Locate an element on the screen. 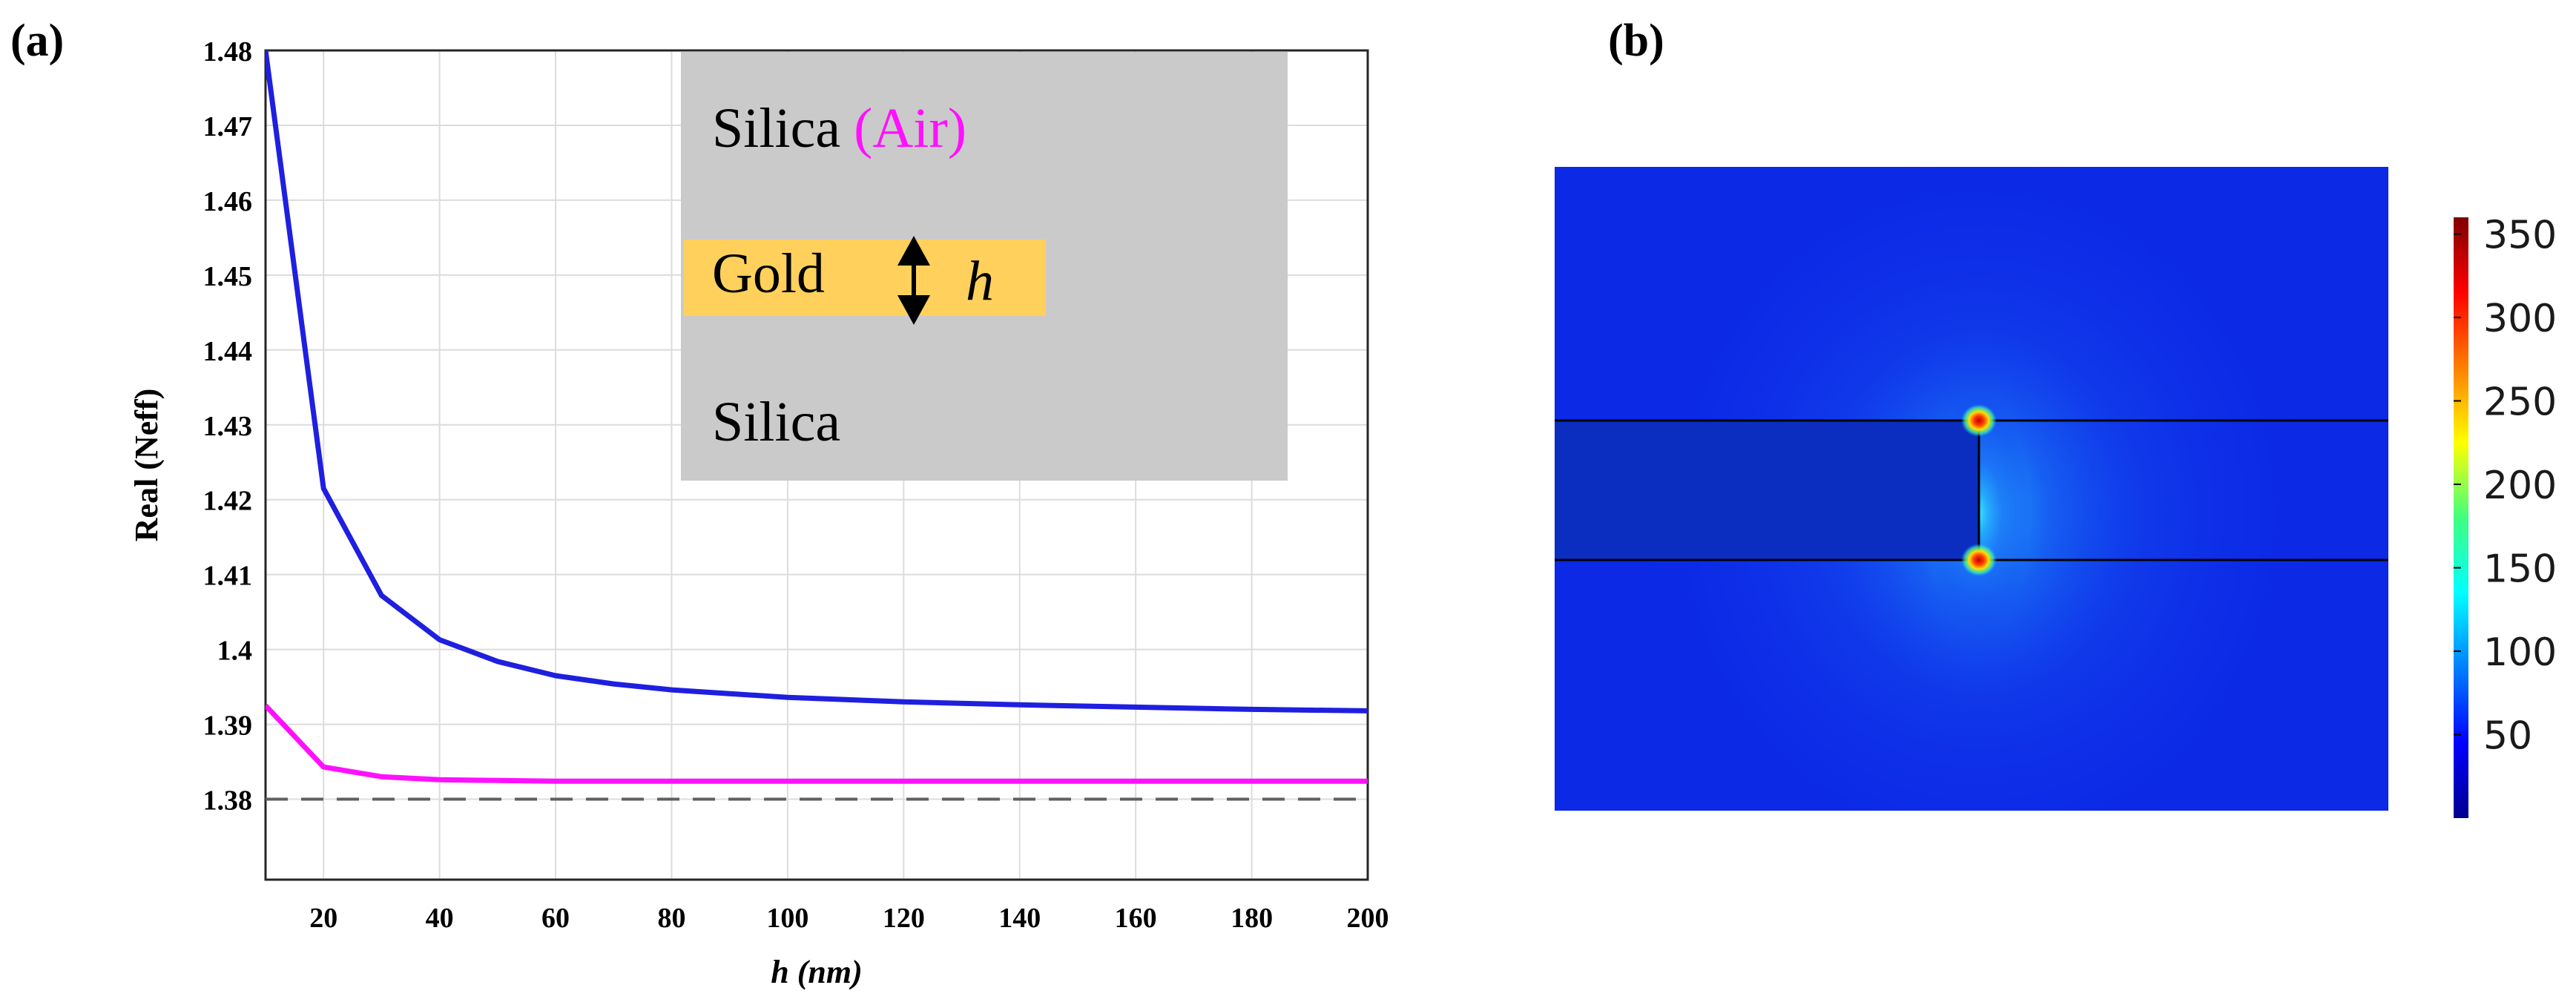  colorbar: 50 100 150 200 250 300 350 is located at coordinates (2506, 516).